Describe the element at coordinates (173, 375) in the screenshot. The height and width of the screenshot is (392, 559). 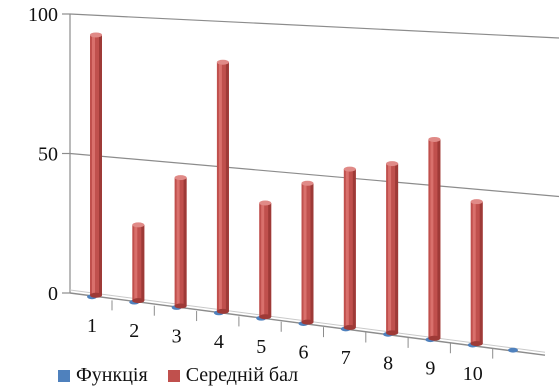
I see `legend-swatch-average` at that location.